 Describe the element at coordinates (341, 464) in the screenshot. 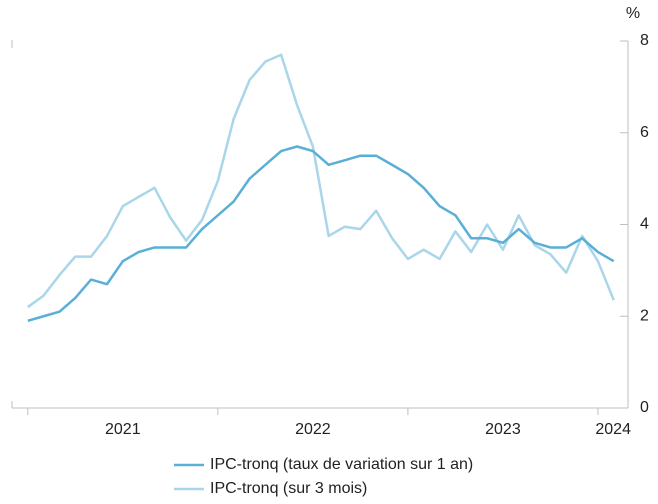

I see `legend-label: IPC-tronq (taux de variation sur 1 an)` at that location.